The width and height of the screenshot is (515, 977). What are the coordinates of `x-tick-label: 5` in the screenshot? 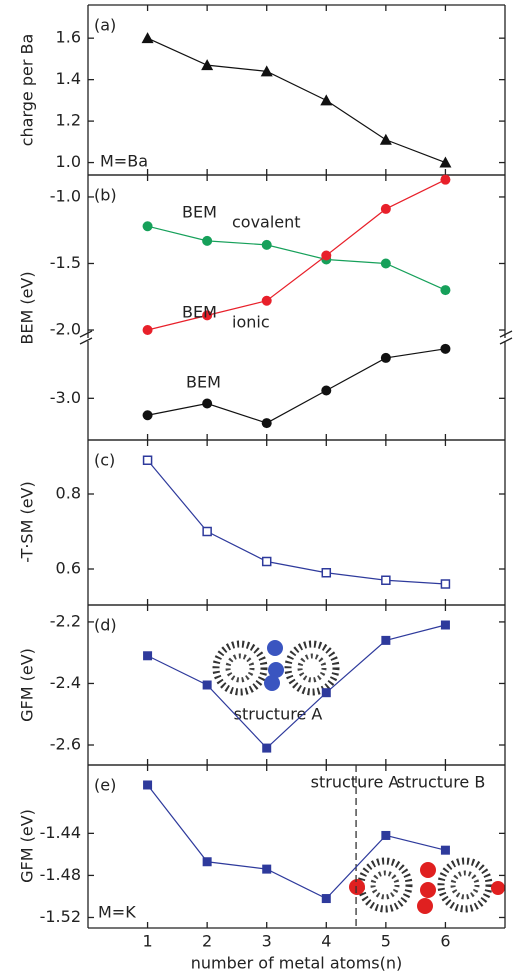 It's located at (386, 941).